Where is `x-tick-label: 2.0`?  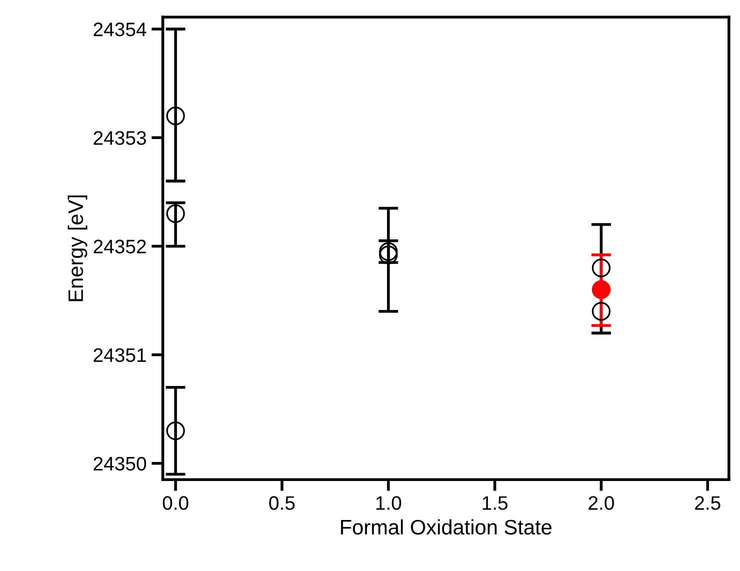
x-tick-label: 2.0 is located at coordinates (601, 503).